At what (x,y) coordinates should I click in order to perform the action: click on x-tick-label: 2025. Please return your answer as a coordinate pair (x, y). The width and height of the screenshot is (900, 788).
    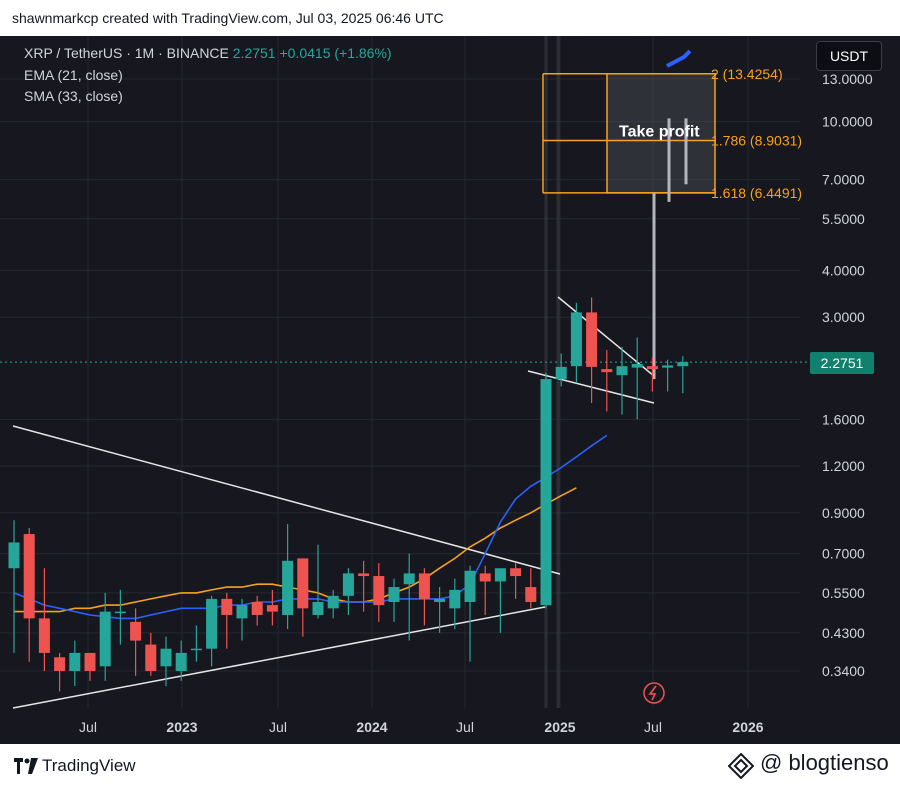
    Looking at the image, I should click on (559, 727).